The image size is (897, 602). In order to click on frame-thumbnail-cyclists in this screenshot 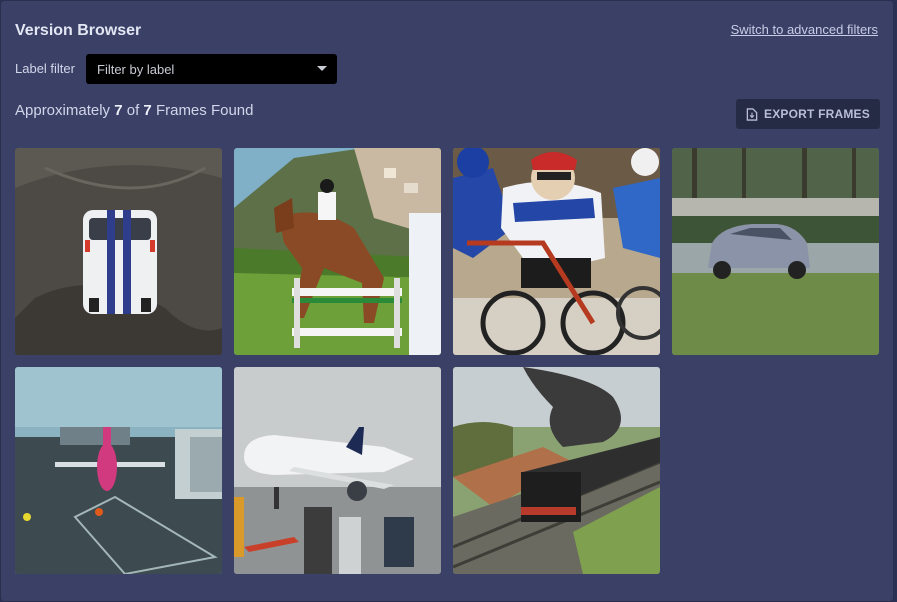, I will do `click(556, 251)`.